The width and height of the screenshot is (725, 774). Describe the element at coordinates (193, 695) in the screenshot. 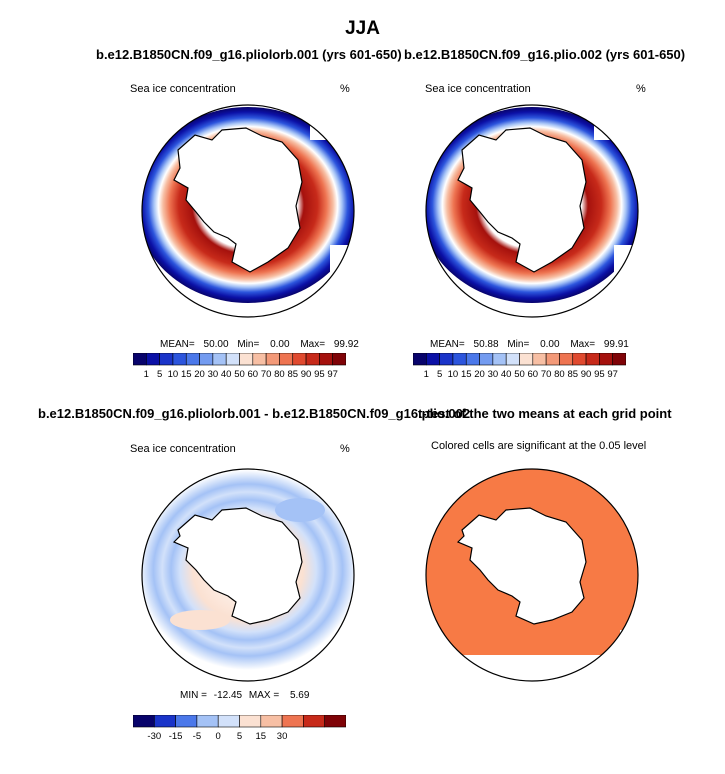

I see `panel3-min-label: MIN =` at that location.